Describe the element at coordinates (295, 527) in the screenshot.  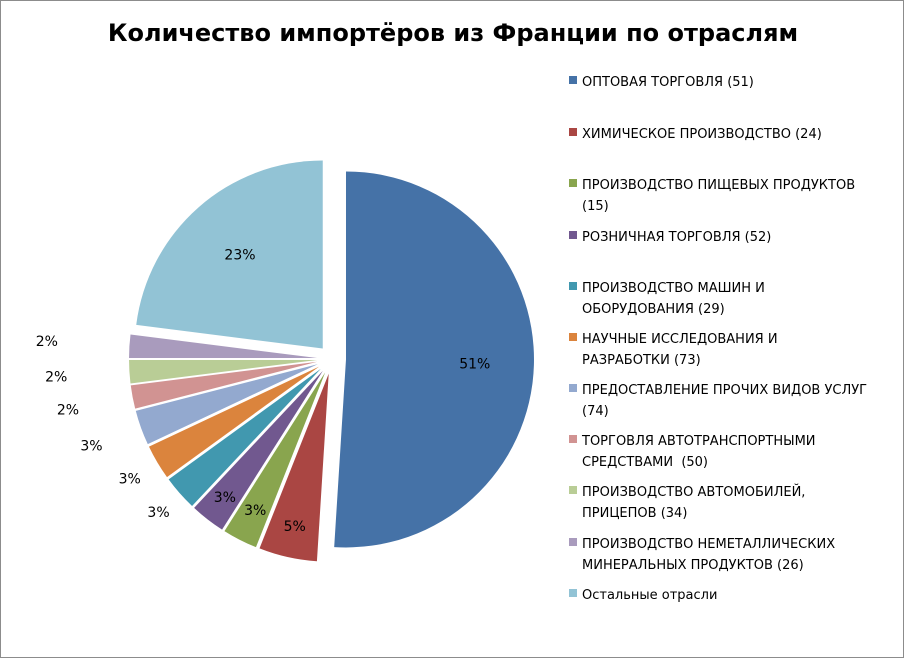
I see `slice-data-label: 5%` at that location.